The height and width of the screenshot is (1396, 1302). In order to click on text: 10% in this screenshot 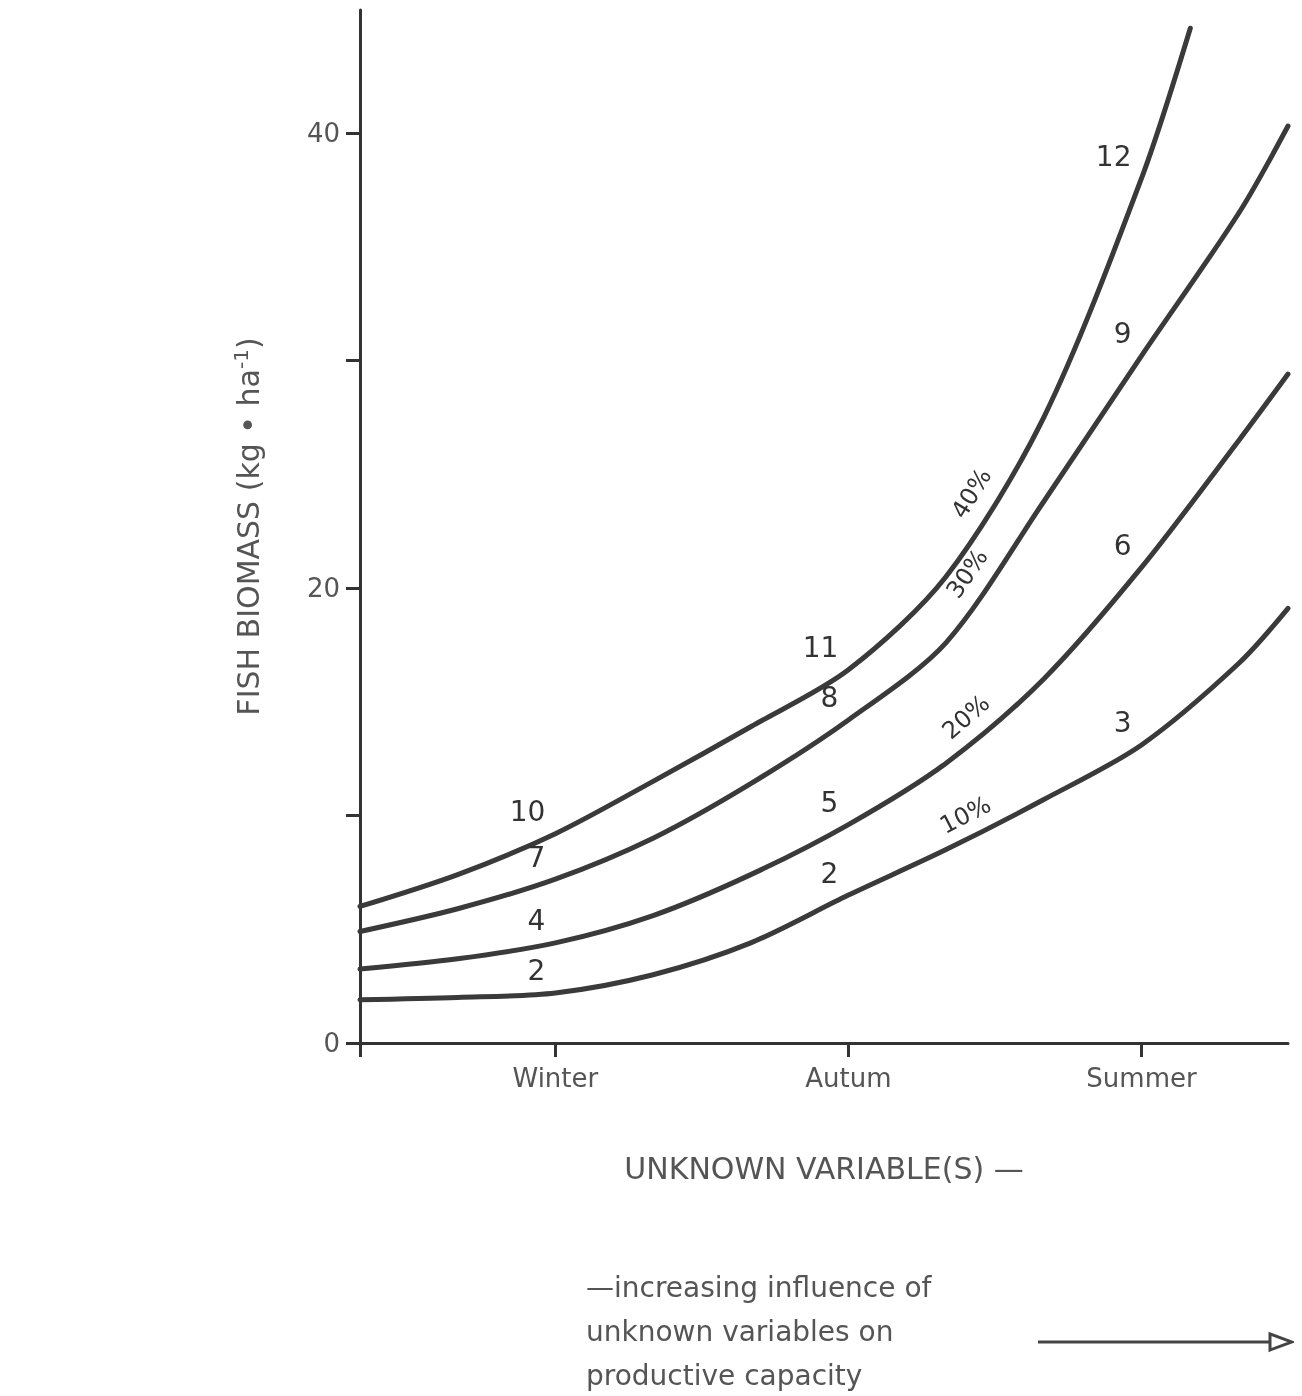, I will do `click(965, 815)`.